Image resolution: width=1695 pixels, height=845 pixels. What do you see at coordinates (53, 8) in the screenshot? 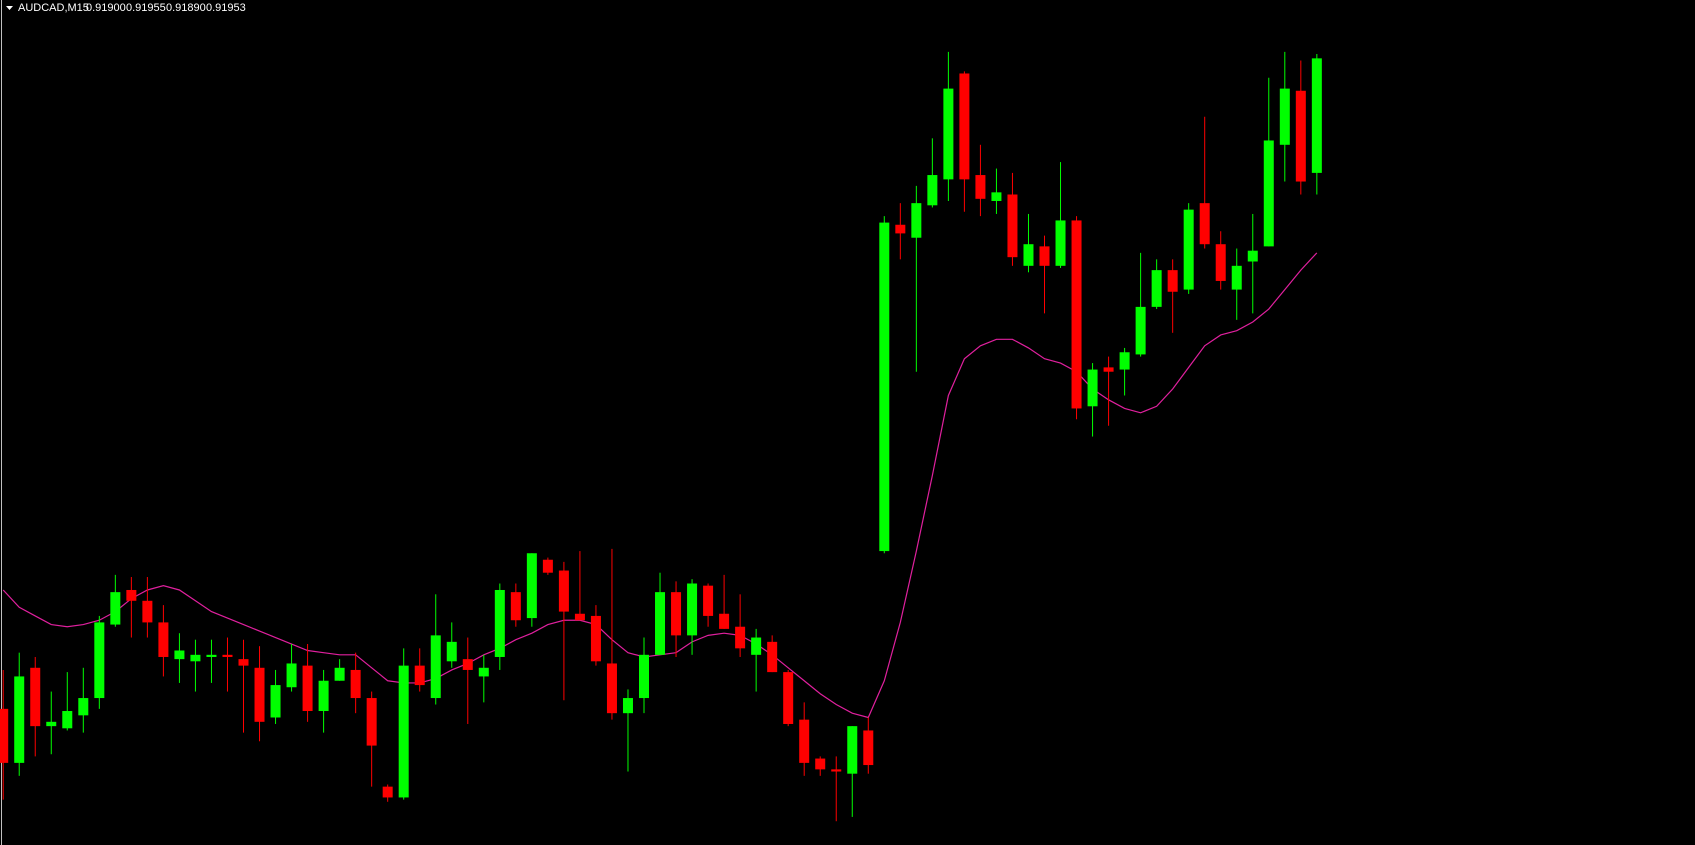
I see `chart-title: AUDCAD,M15` at bounding box center [53, 8].